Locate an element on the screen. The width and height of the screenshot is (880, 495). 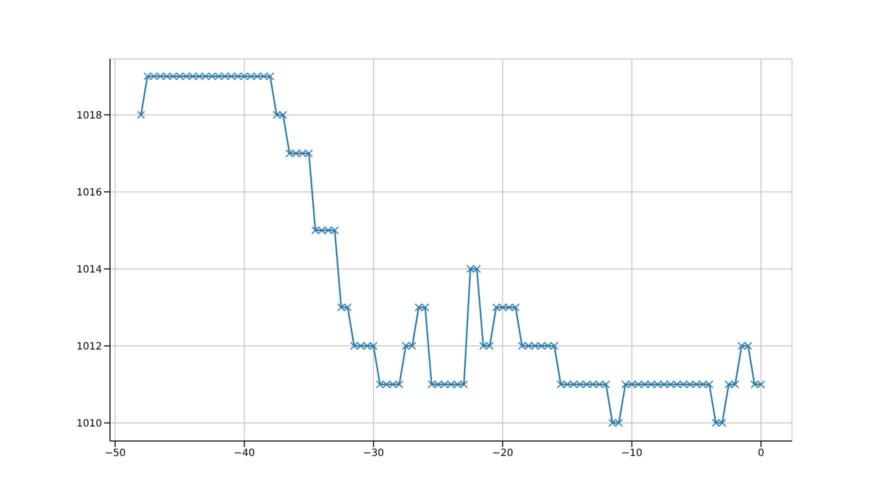
y-tick-label: 1014 is located at coordinates (89, 270).